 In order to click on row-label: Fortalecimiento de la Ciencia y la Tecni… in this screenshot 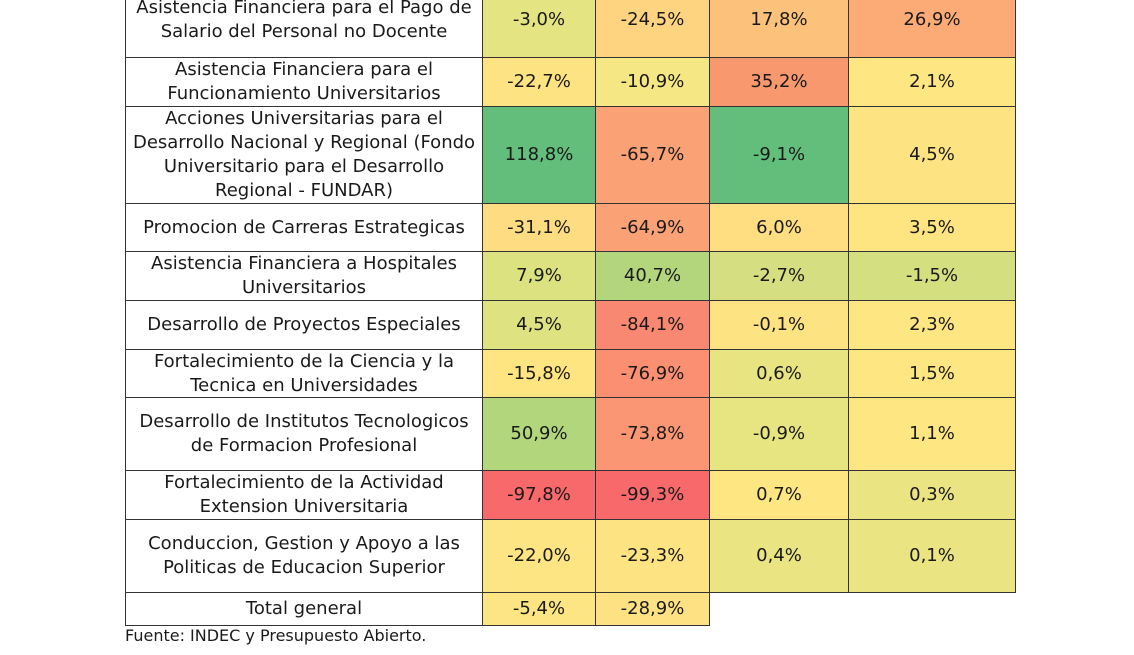, I will do `click(304, 374)`.